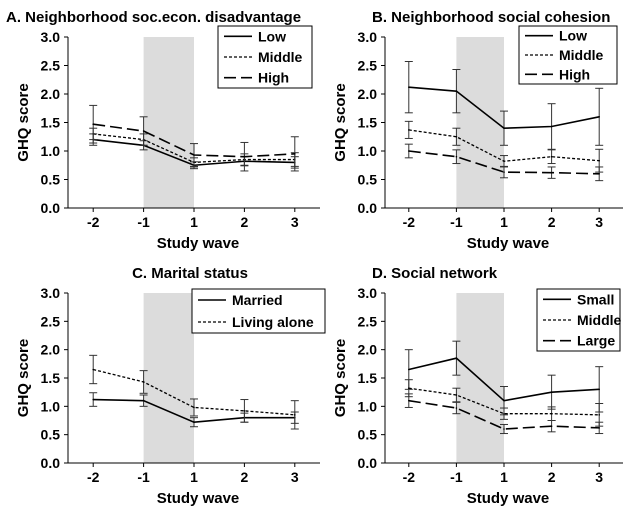 This screenshot has height=512, width=630. I want to click on legend: Small Middle Large, so click(579, 320).